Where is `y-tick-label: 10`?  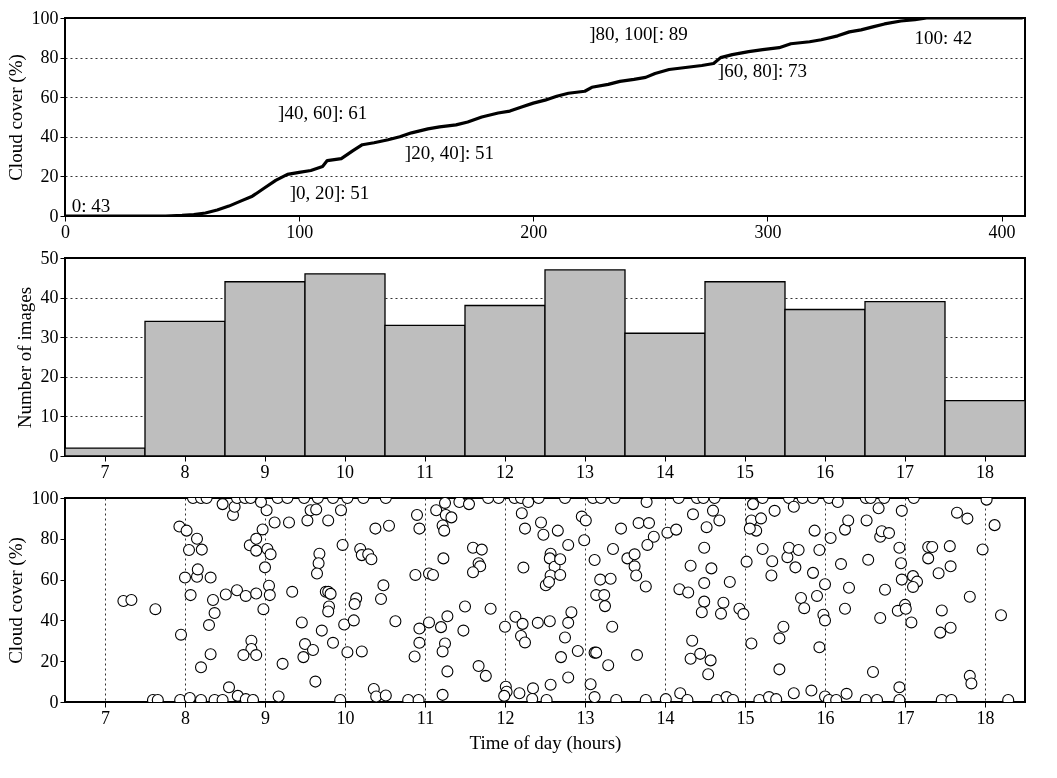 y-tick-label: 10 is located at coordinates (49, 415).